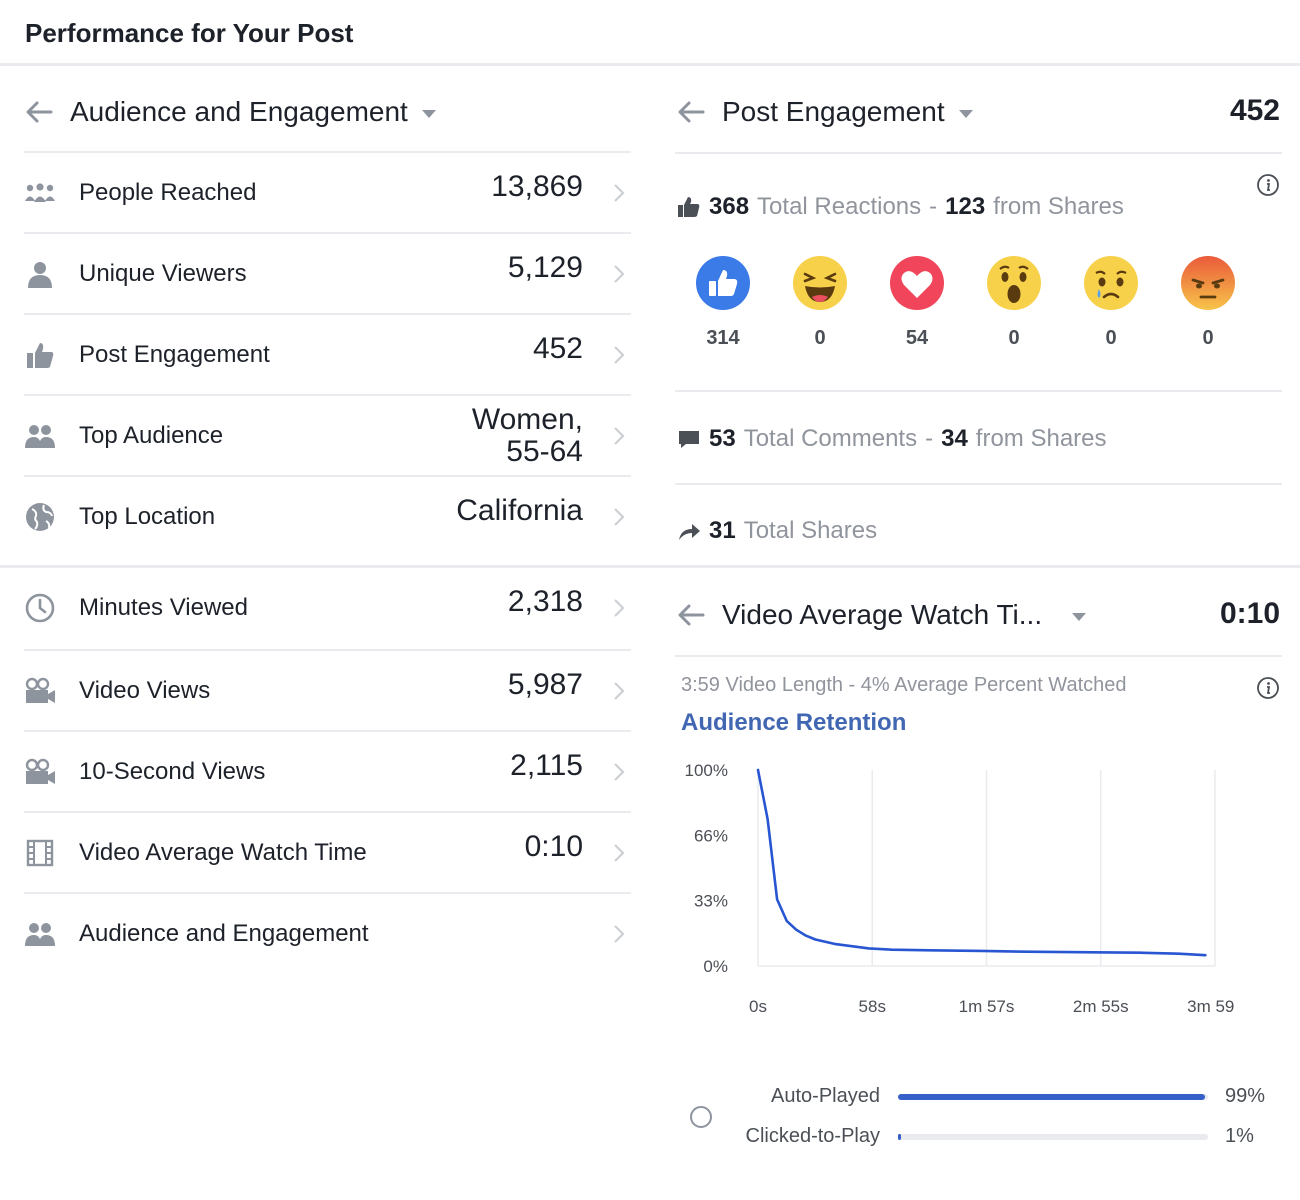 Image resolution: width=1300 pixels, height=1200 pixels. What do you see at coordinates (327, 689) in the screenshot?
I see `metric-row-video-views: Video Views 5,987` at bounding box center [327, 689].